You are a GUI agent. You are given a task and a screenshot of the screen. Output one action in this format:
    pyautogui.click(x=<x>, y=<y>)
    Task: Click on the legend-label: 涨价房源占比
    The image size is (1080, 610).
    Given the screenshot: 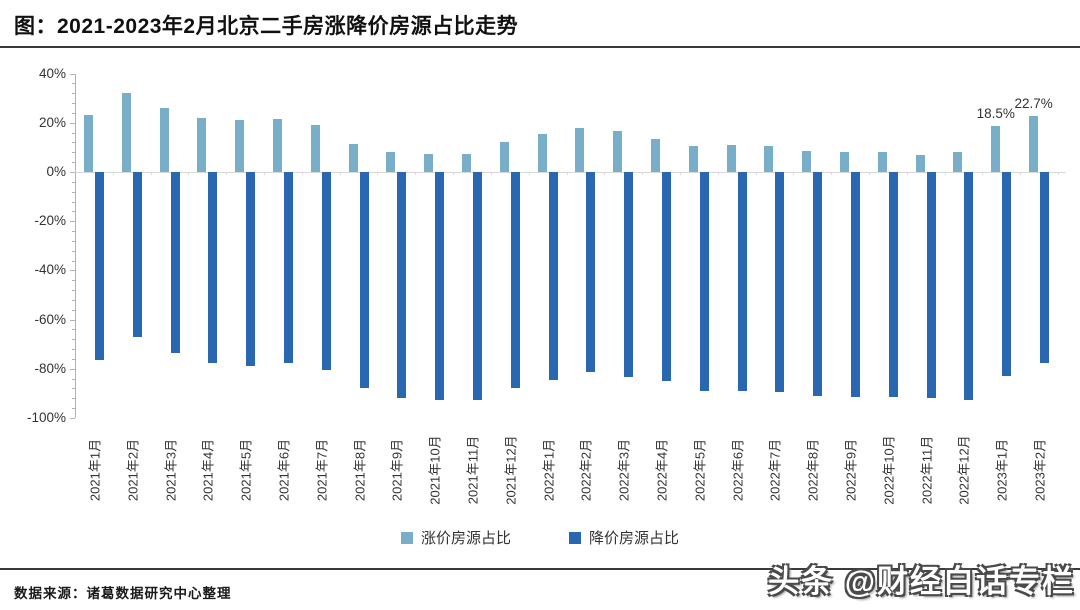 What is the action you would take?
    pyautogui.click(x=465, y=538)
    